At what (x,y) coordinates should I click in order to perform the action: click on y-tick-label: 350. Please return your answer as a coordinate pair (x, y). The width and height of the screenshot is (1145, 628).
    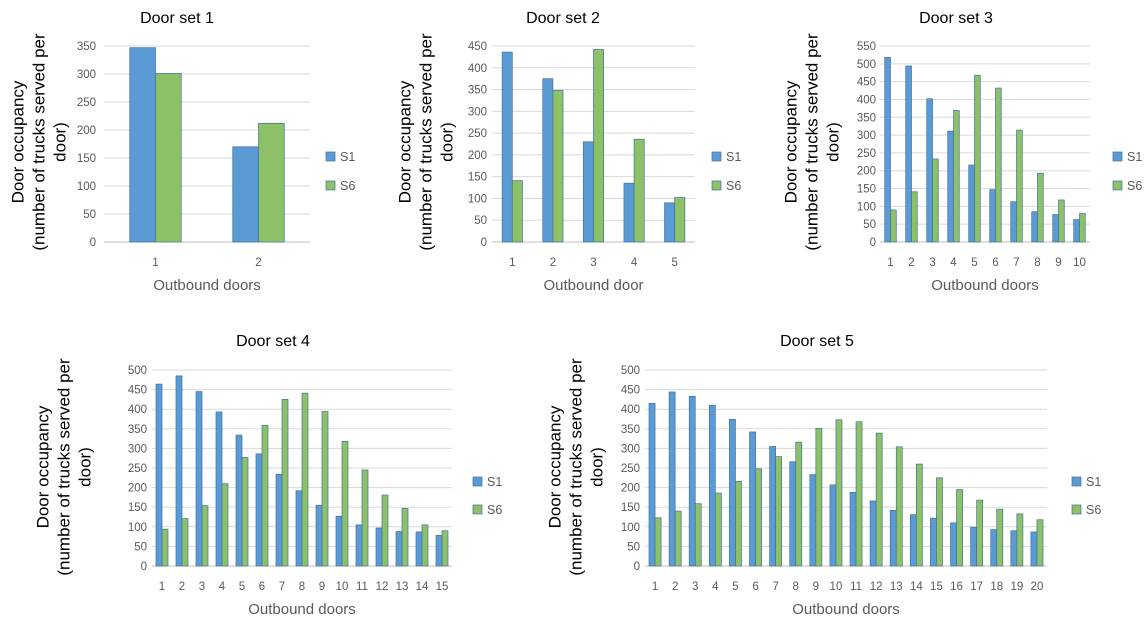
    Looking at the image, I should click on (477, 91).